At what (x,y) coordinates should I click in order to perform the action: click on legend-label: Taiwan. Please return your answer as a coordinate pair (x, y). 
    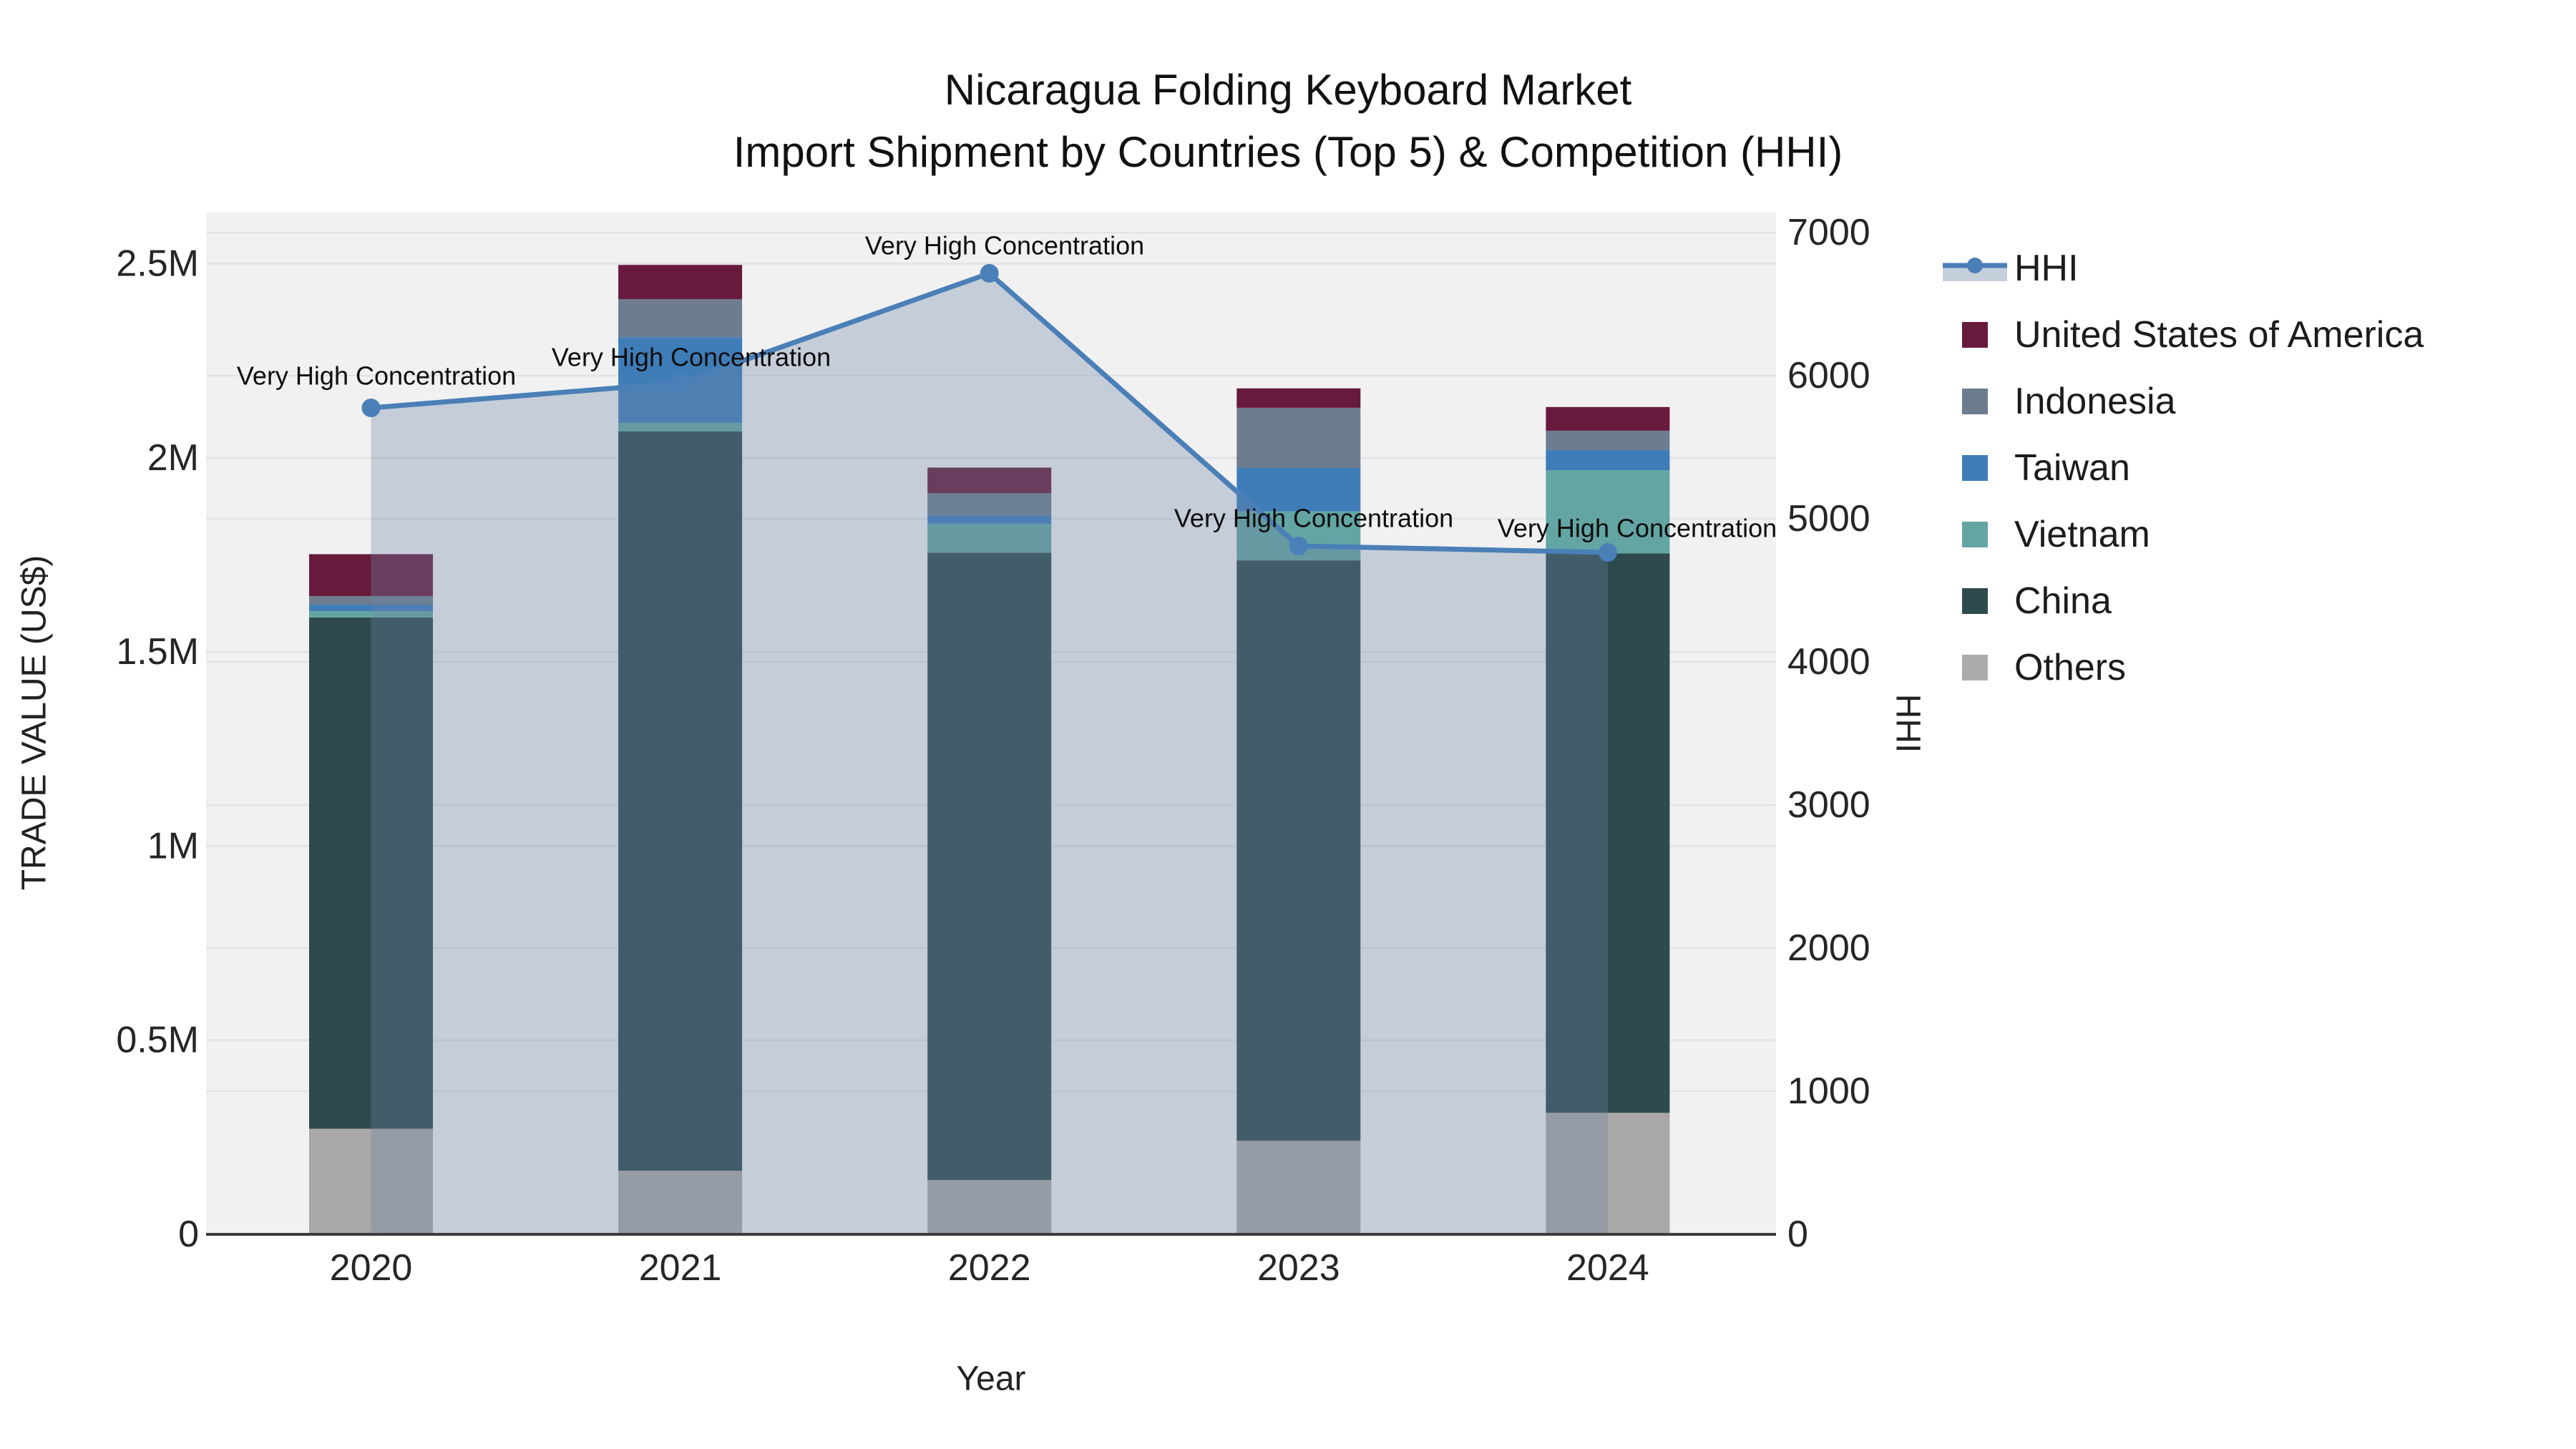
    Looking at the image, I should click on (2072, 468).